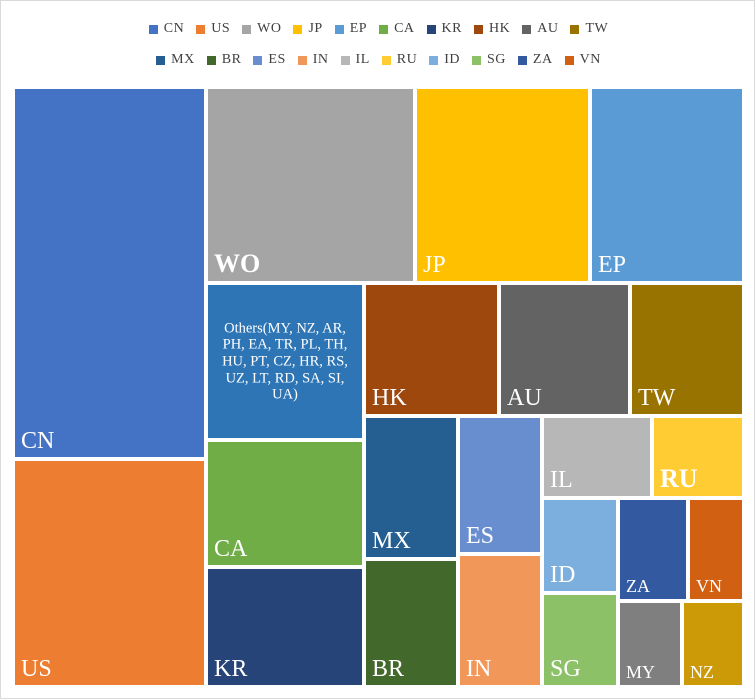 This screenshot has width=755, height=699. I want to click on tile-label-tw: TW, so click(657, 398).